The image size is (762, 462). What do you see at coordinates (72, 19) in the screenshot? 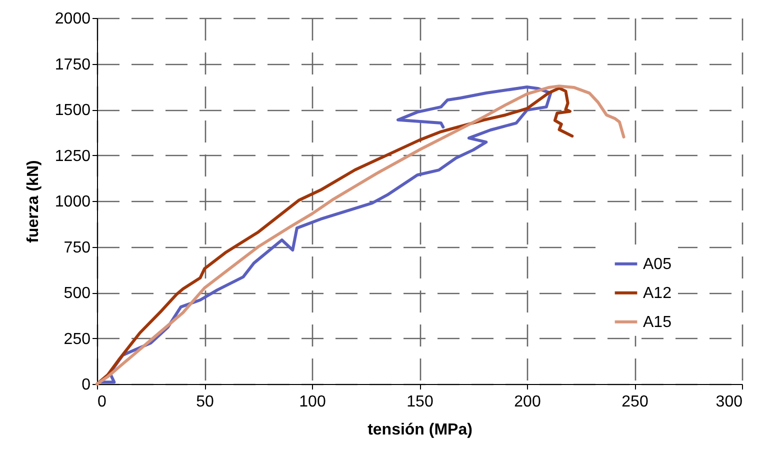
I see `y-tick-label: 2000` at bounding box center [72, 19].